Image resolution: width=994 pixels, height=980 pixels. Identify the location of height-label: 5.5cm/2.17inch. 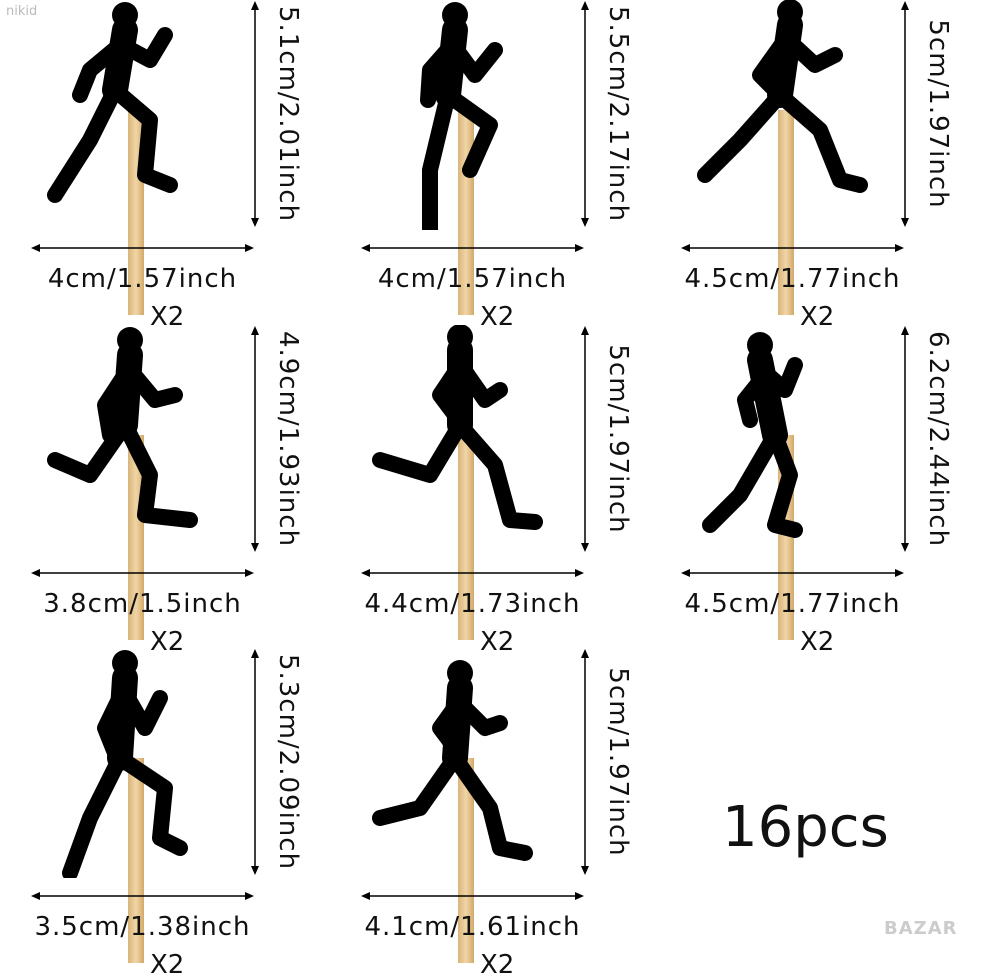
(618, 114).